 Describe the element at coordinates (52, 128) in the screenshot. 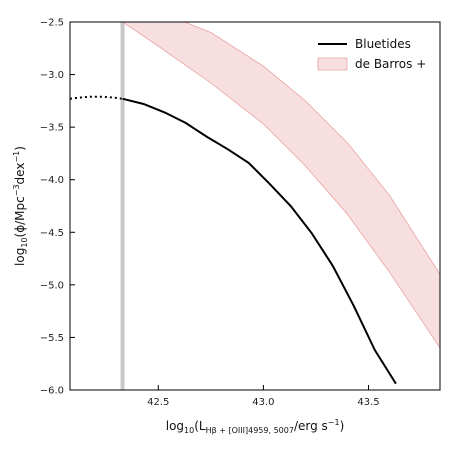

I see `y-tick-label: −3.5` at that location.